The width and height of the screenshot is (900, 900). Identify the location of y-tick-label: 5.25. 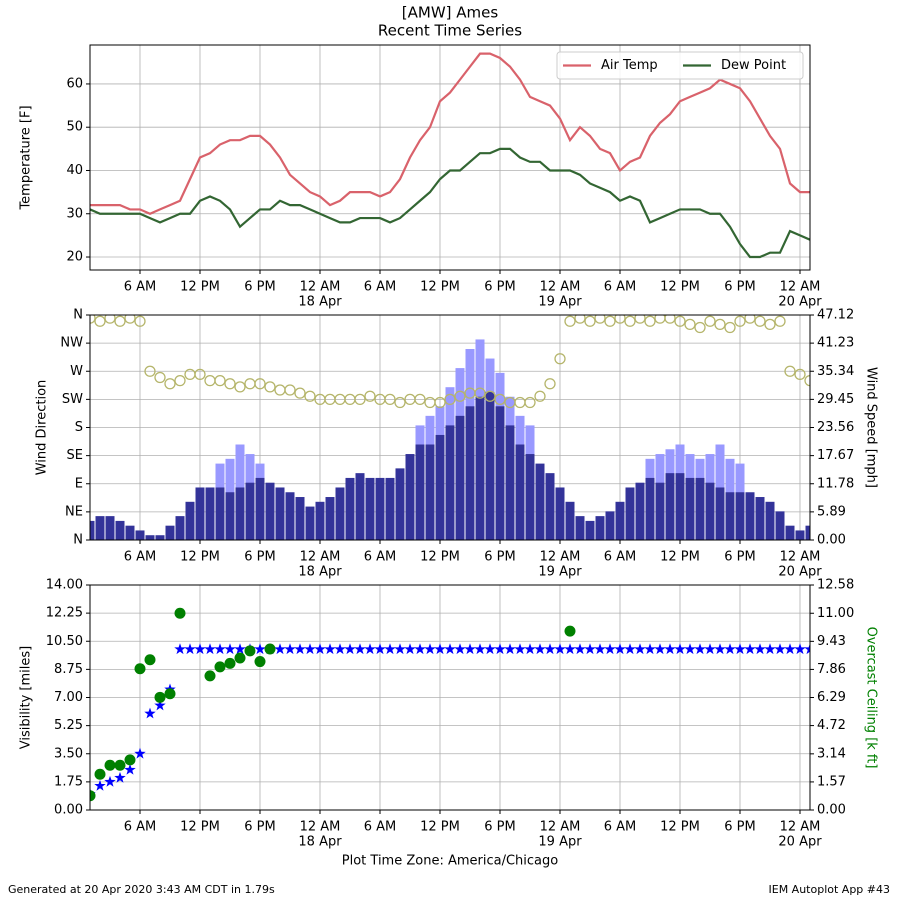
(68, 725).